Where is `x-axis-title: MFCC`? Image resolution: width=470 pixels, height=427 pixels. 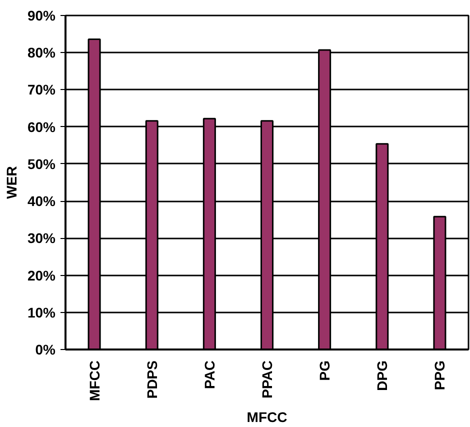
x-axis-title: MFCC is located at coordinates (267, 416).